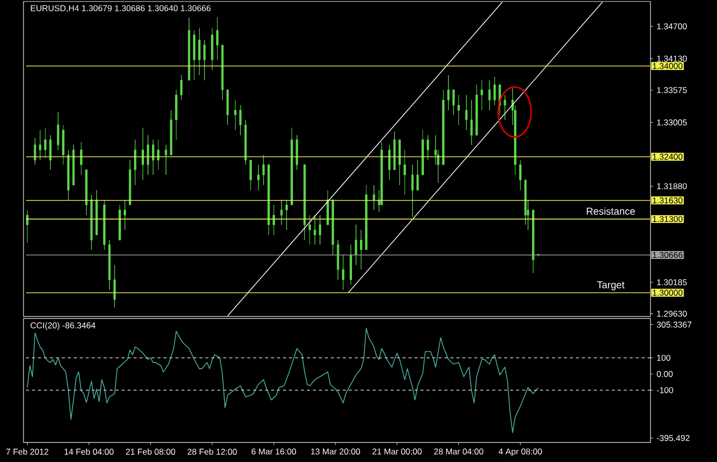 This screenshot has width=717, height=462. Describe the element at coordinates (520, 452) in the screenshot. I see `x-tick-label: 4 Apr 08:00` at that location.